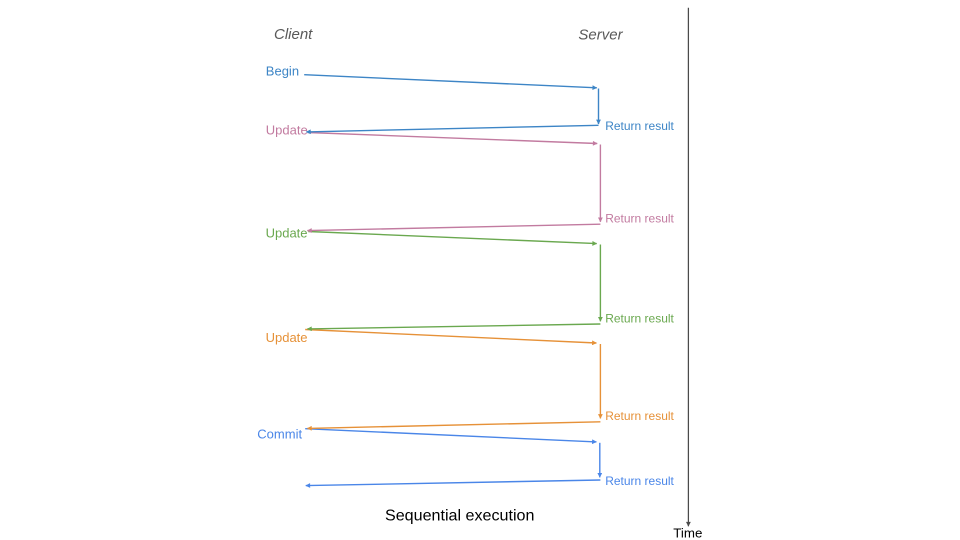 The width and height of the screenshot is (960, 540). I want to click on svg-text: Commit, so click(279, 433).